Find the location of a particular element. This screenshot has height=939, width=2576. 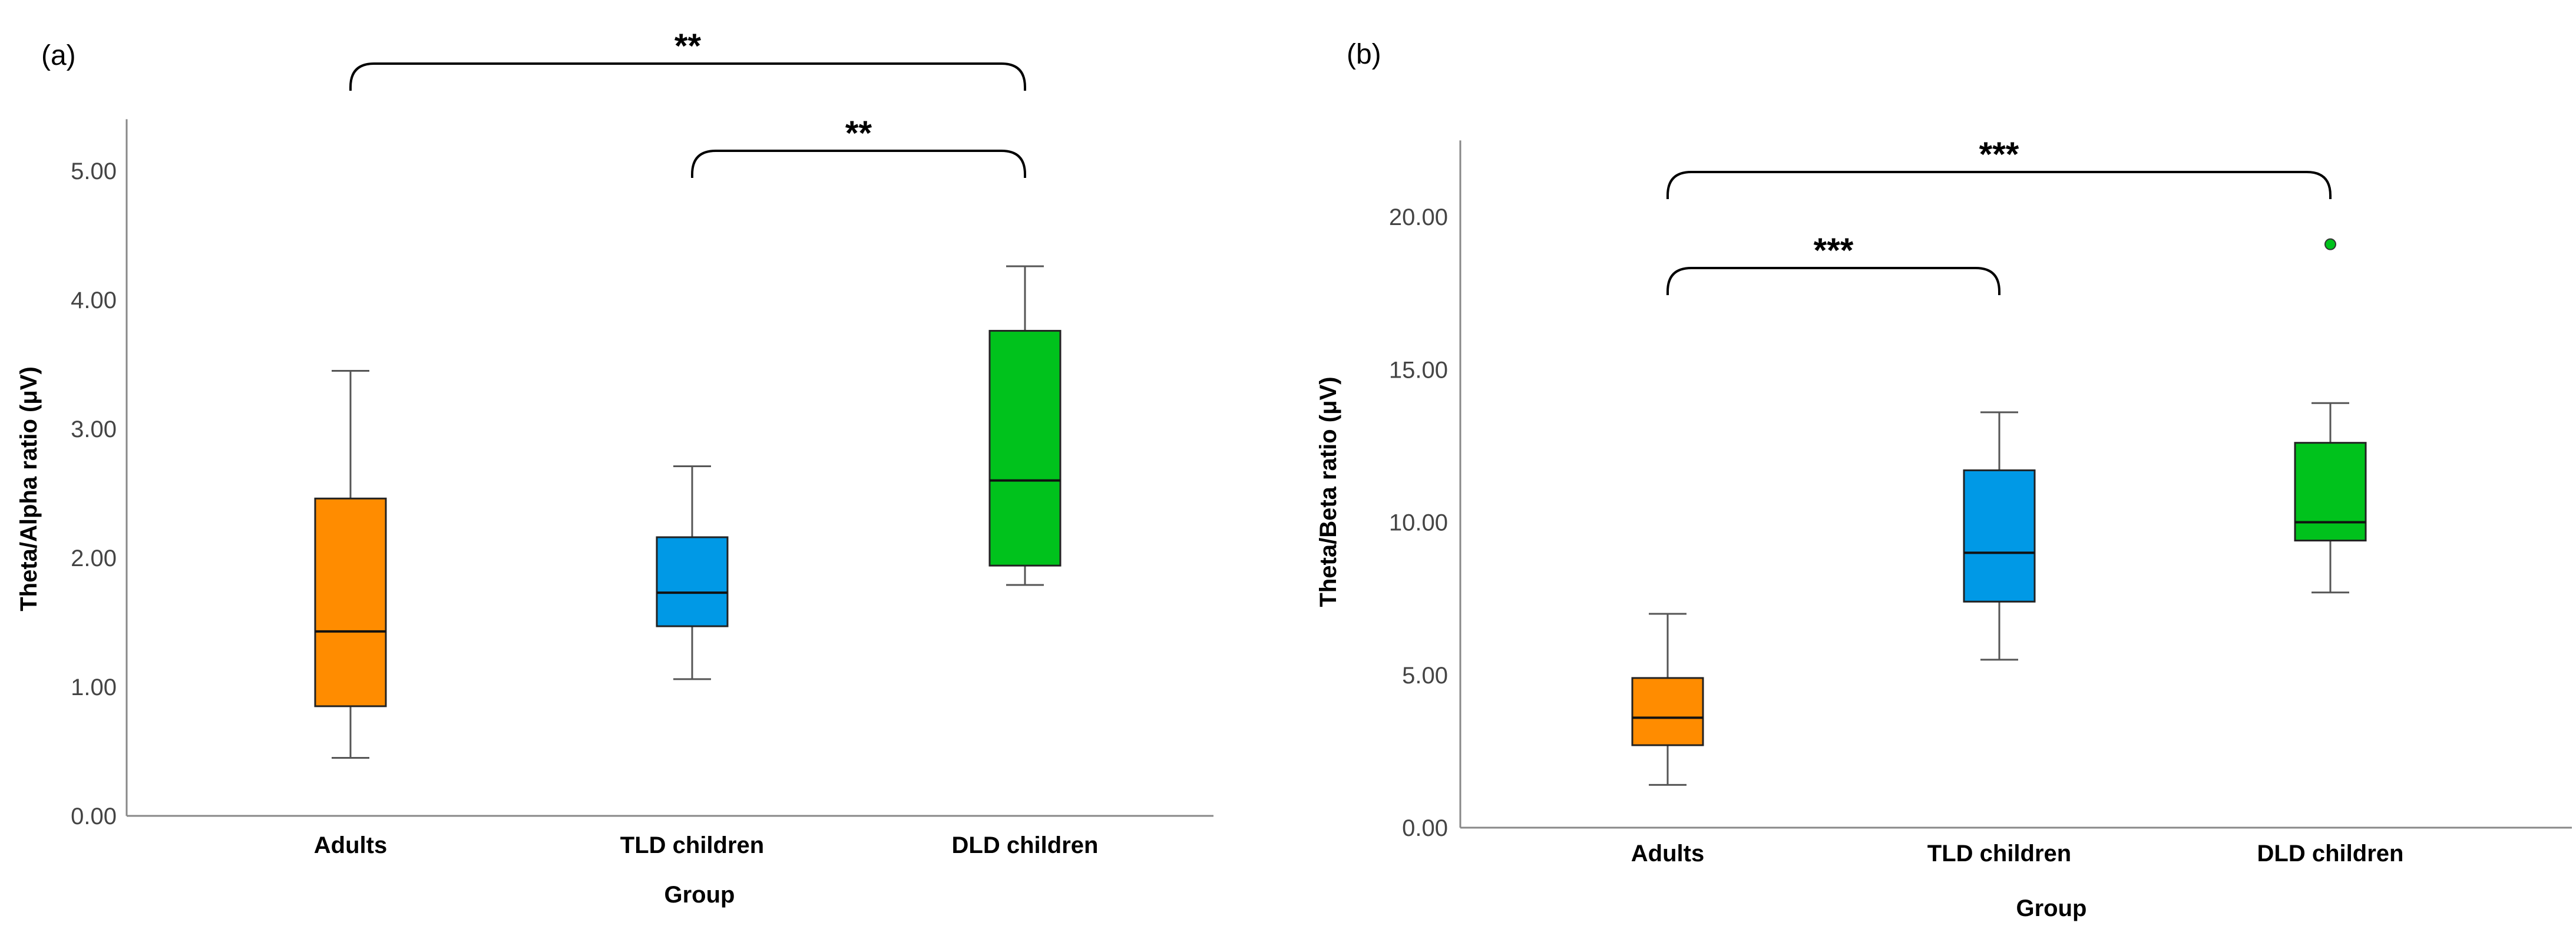

y-tick-label: 2.00 is located at coordinates (94, 558).